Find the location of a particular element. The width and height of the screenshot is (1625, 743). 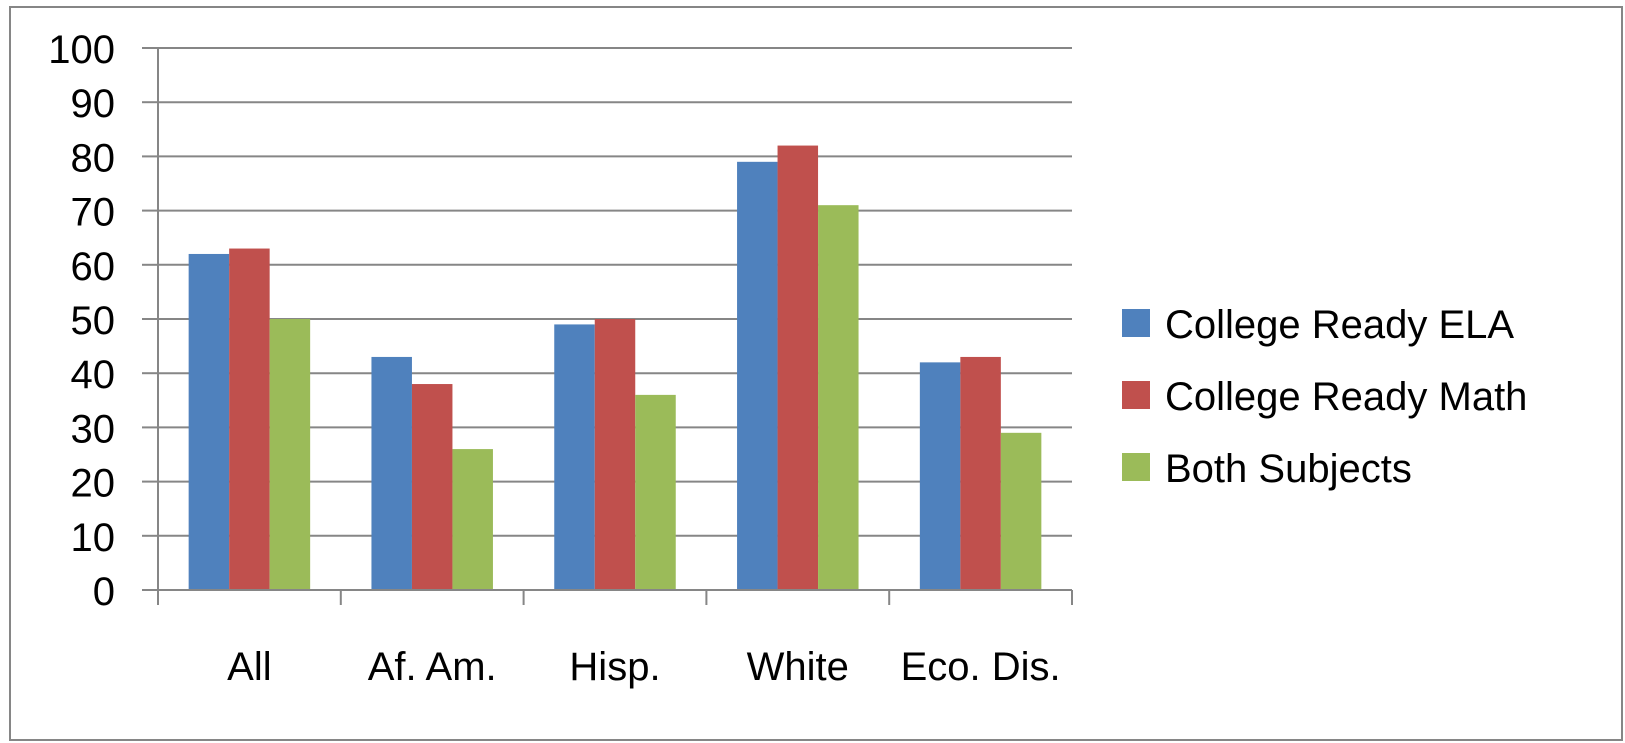

y-tick-label: 50 is located at coordinates (93, 321).